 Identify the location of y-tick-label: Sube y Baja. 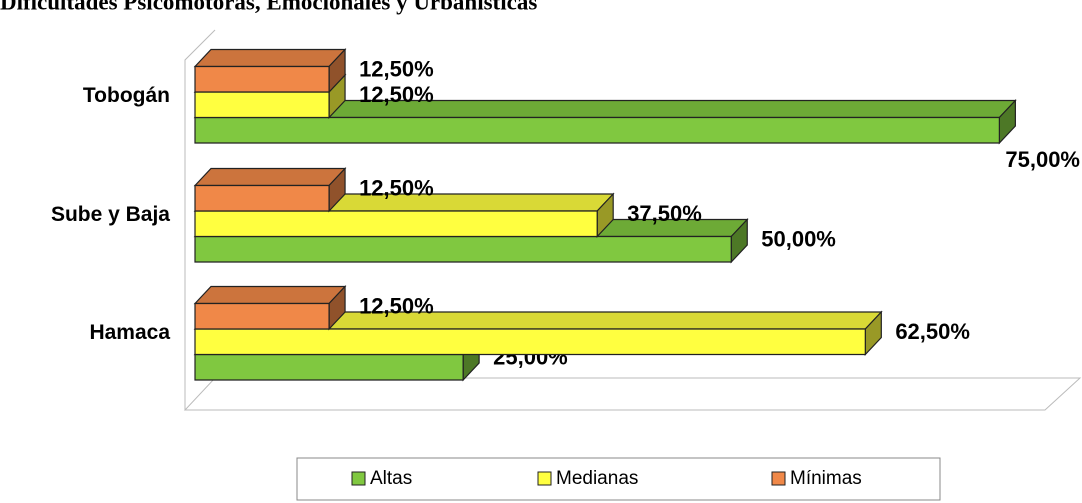
(110, 214).